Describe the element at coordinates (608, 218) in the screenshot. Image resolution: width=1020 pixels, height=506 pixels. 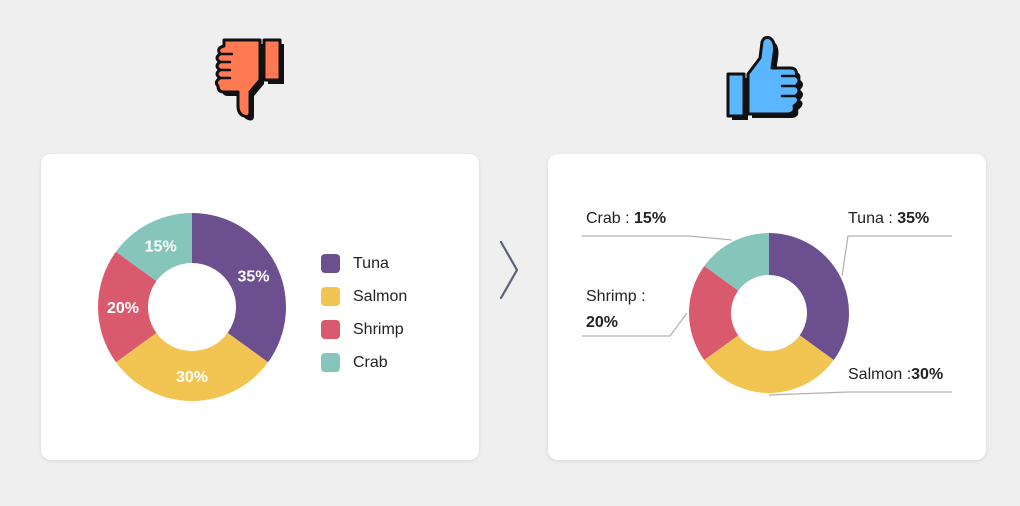
I see `annotation-name: Crab :` at that location.